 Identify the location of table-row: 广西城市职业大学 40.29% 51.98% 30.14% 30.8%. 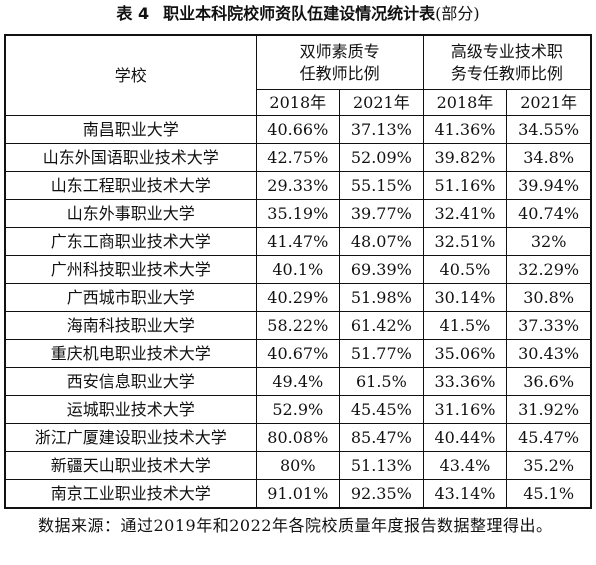
(298, 297).